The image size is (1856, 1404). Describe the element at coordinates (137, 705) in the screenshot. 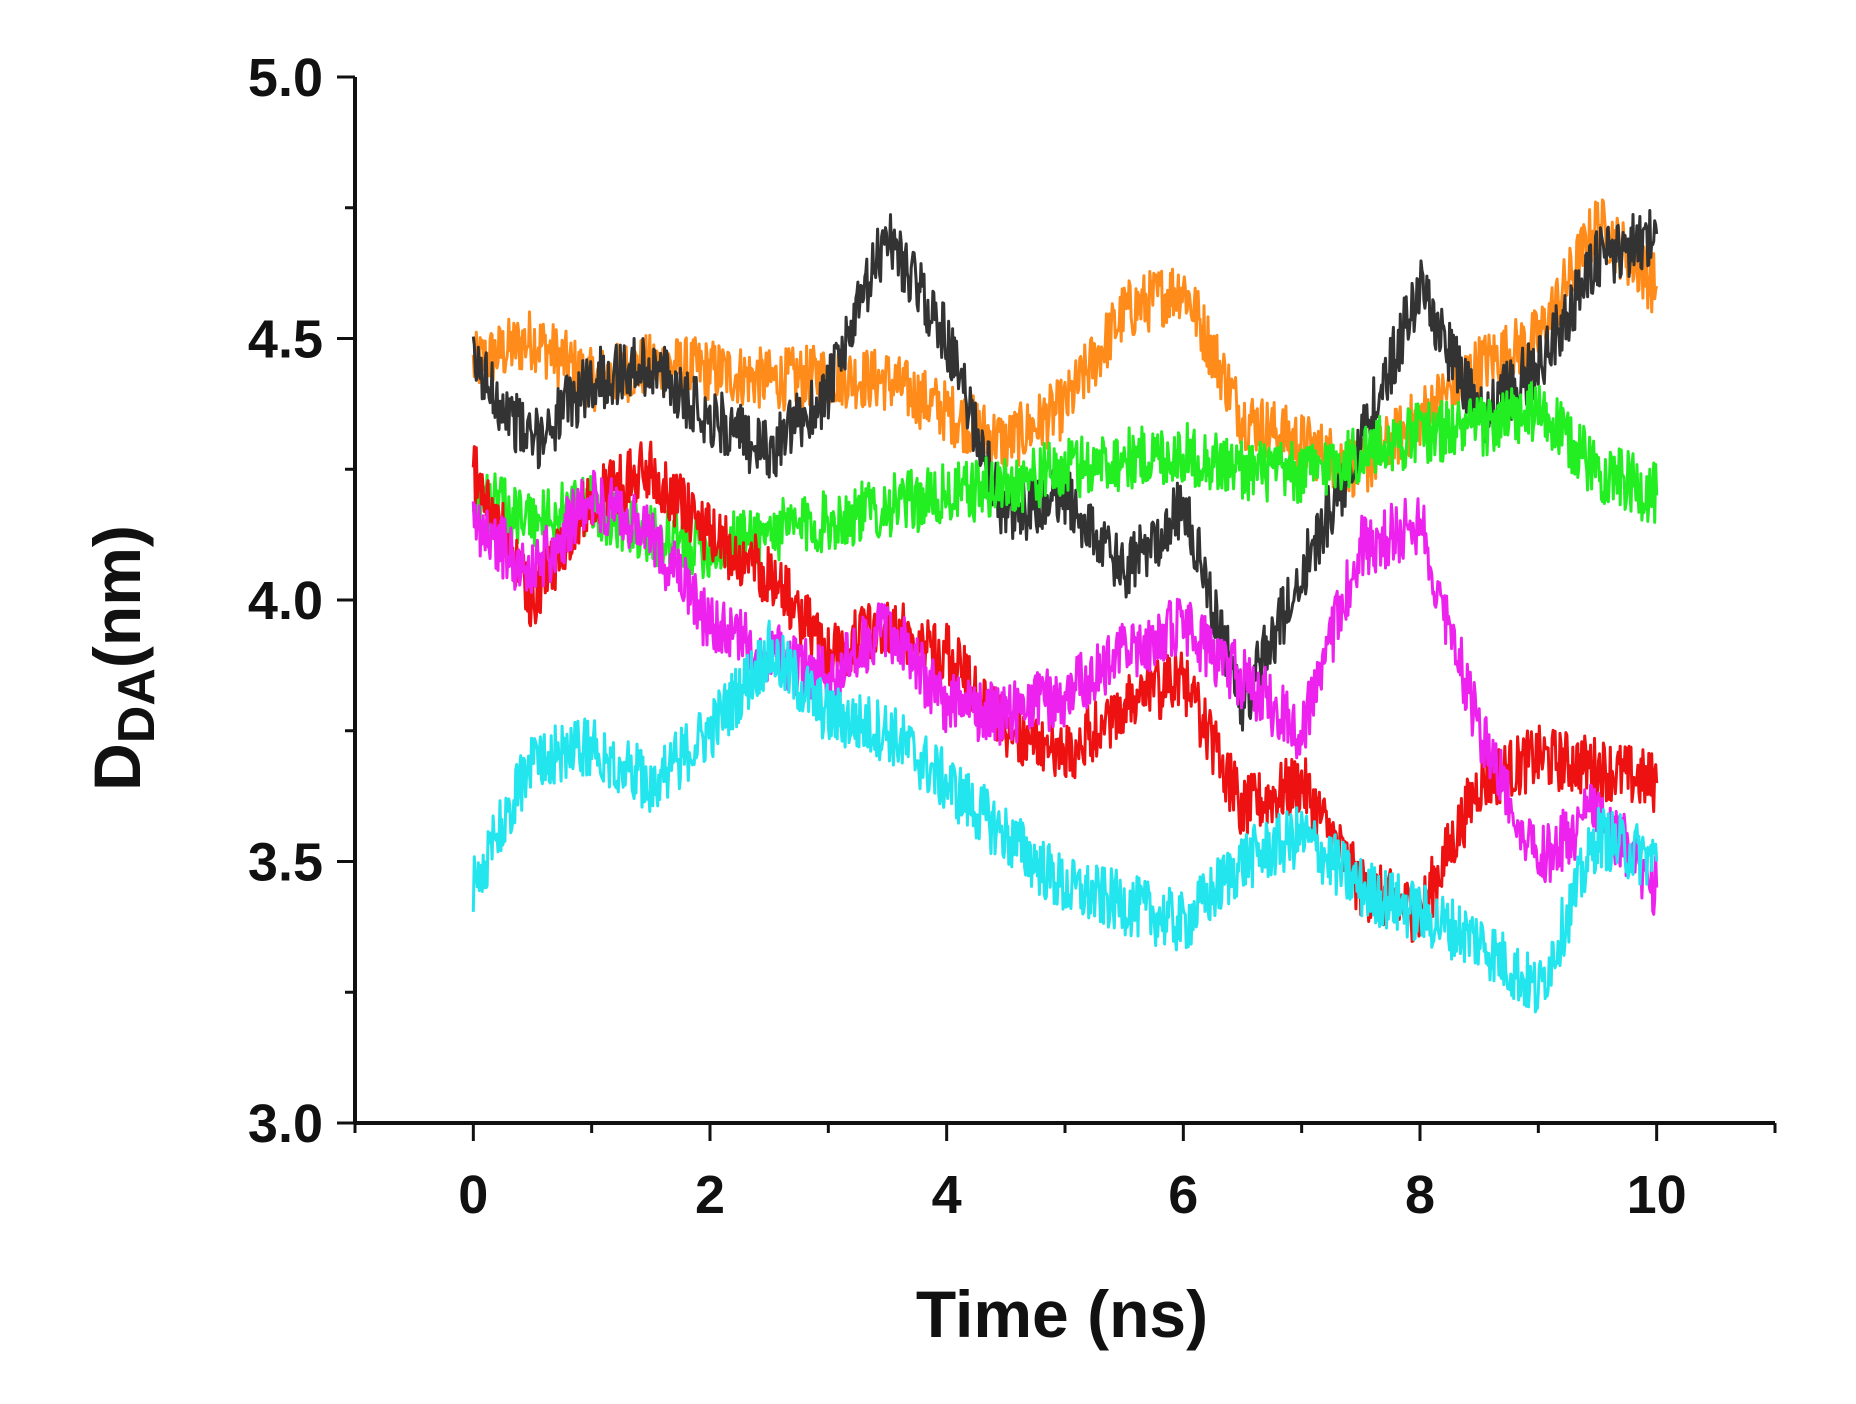

I see `y-axis-title-subscript: DA` at that location.